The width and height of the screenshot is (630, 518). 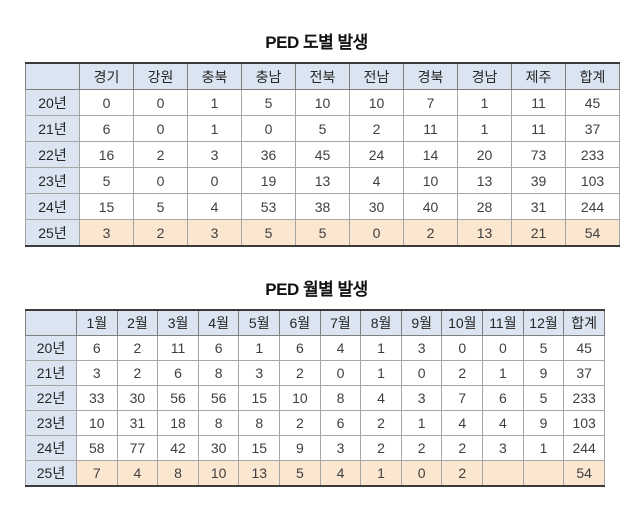 What do you see at coordinates (268, 154) in the screenshot?
I see `table-cell: 36` at bounding box center [268, 154].